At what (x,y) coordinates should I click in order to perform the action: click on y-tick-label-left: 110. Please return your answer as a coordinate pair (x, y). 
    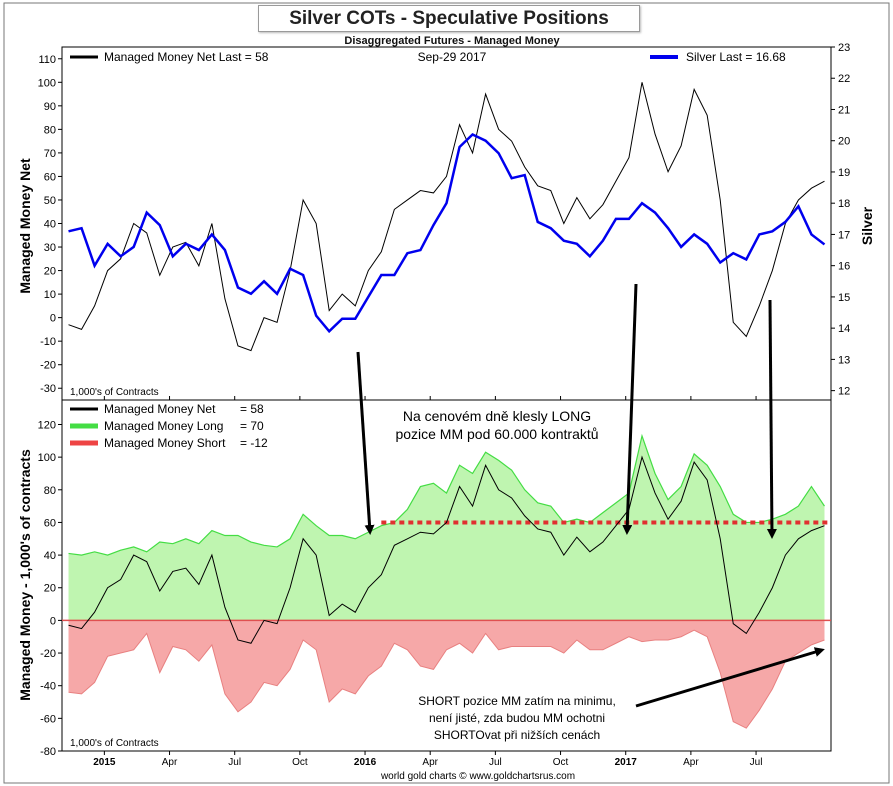
    Looking at the image, I should click on (47, 60).